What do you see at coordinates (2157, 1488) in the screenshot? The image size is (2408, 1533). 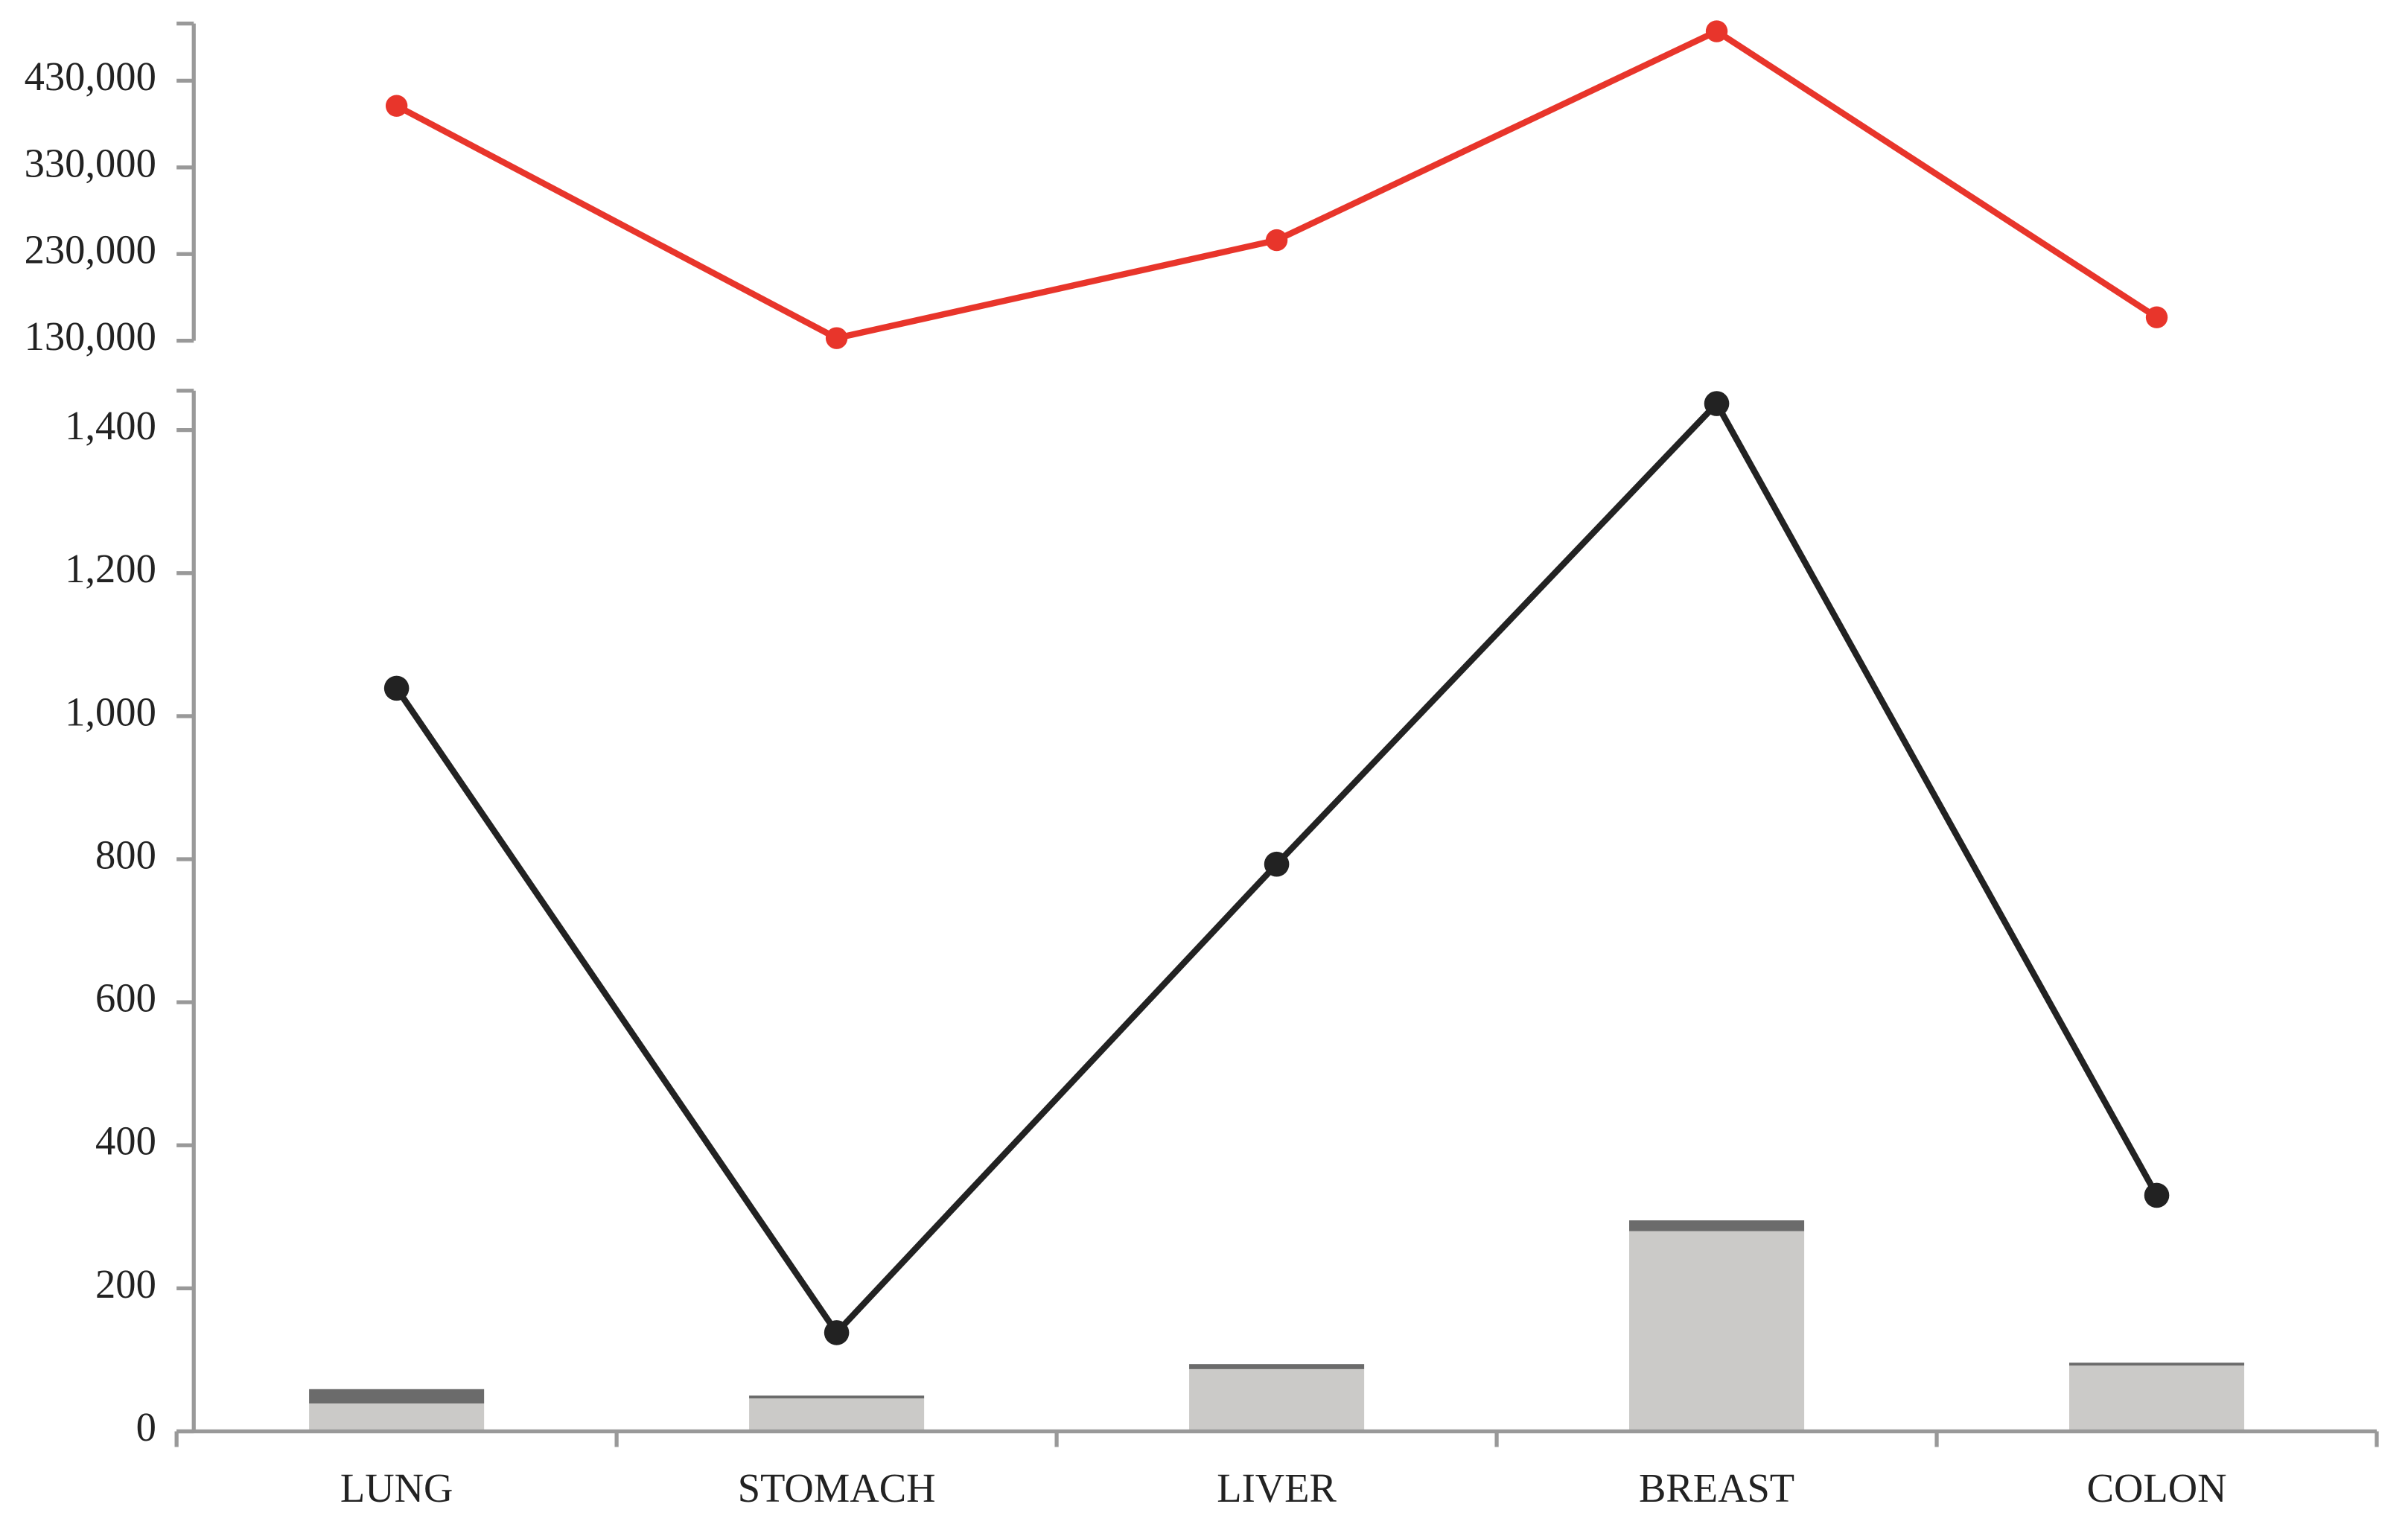 I see `x-tick-label: COLON` at bounding box center [2157, 1488].